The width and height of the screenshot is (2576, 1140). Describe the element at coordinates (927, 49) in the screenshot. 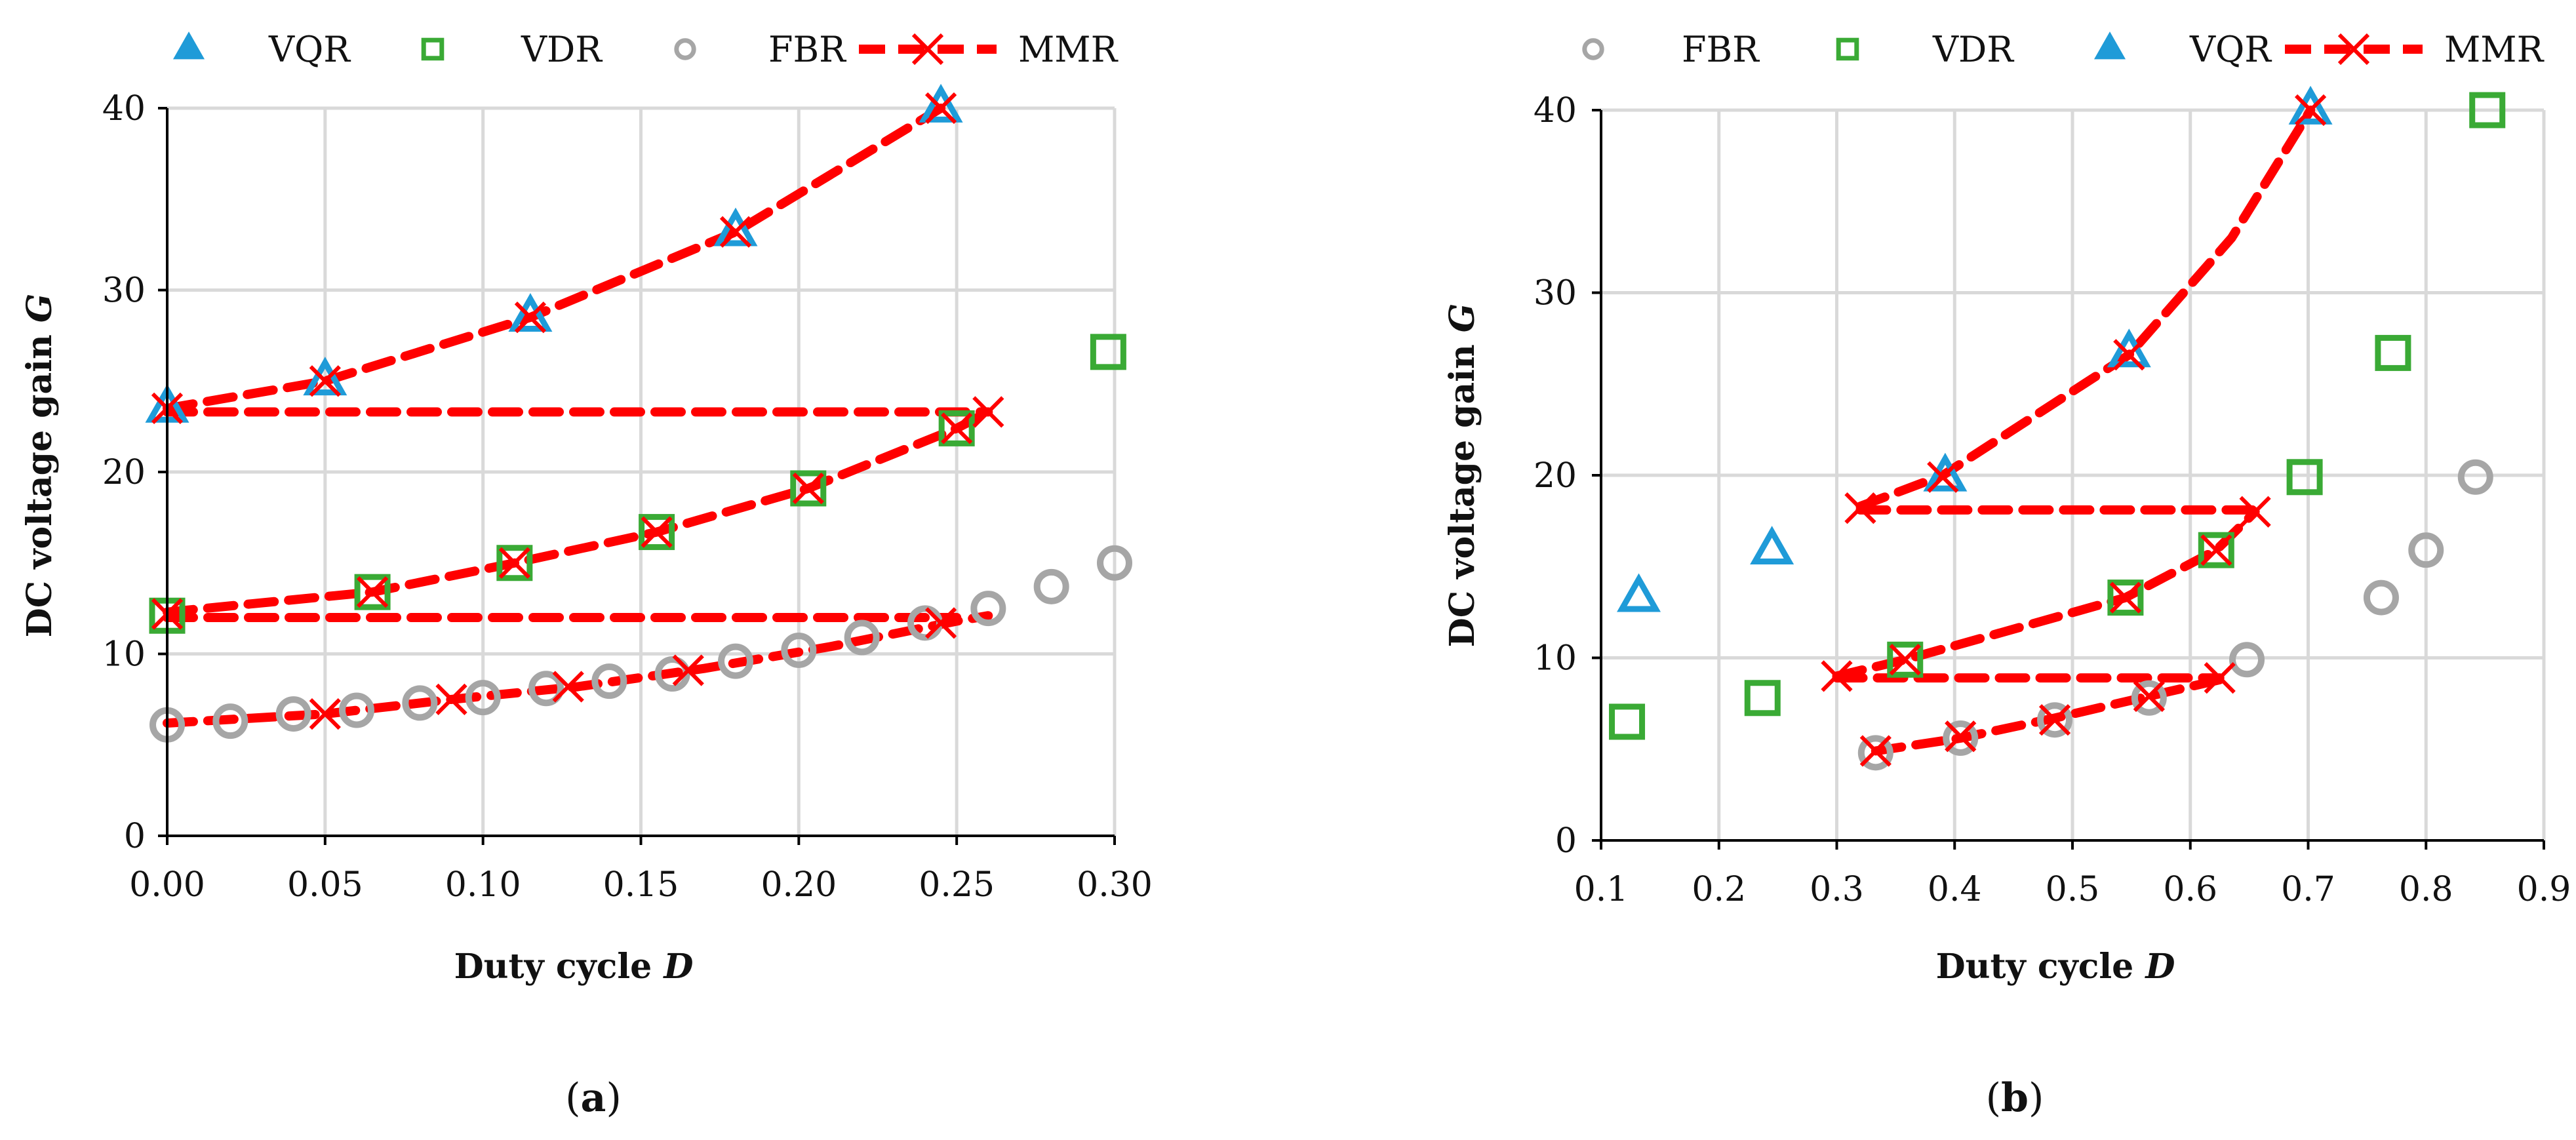

I see `legend-swatch-mmr-x` at that location.